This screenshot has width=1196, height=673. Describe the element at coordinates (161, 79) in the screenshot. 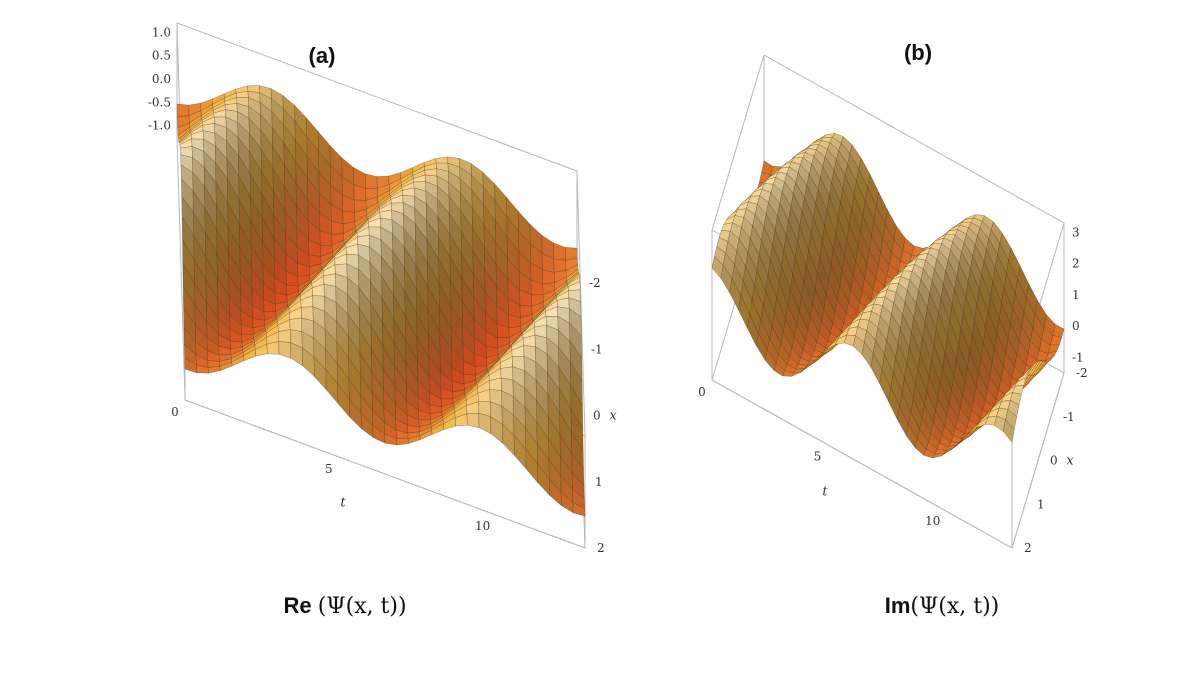

I see `z-tick-label: 0.0` at that location.